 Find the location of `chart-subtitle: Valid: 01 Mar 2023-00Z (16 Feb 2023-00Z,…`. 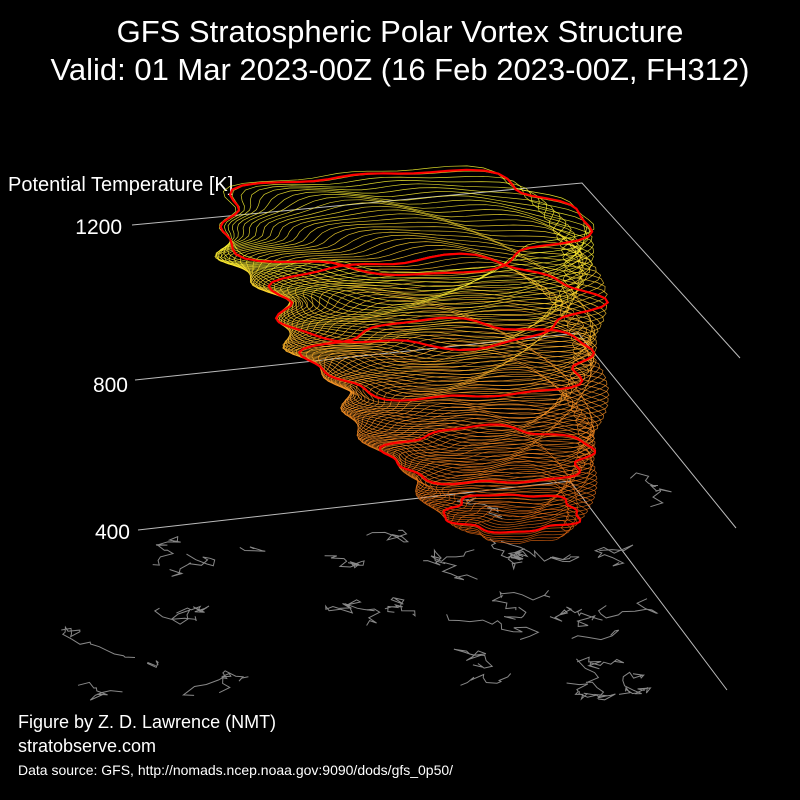

chart-subtitle: Valid: 01 Mar 2023-00Z (16 Feb 2023-00Z,… is located at coordinates (400, 69).